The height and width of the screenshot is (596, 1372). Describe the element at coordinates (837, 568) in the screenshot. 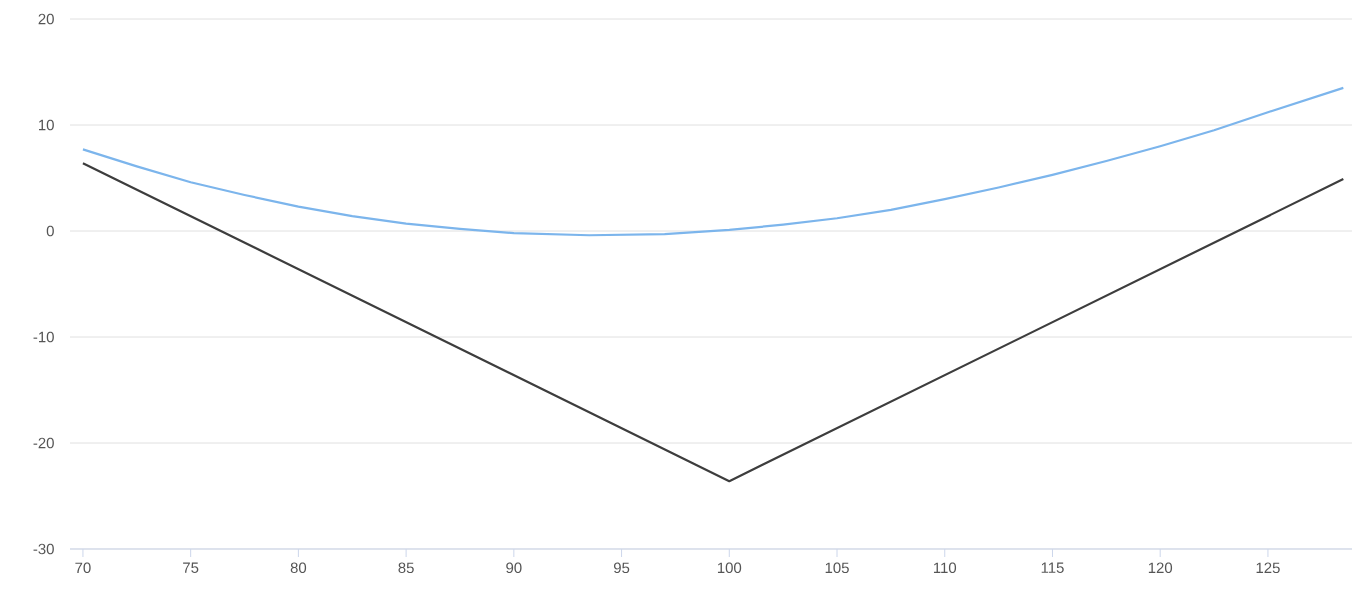

I see `x-tick-label: 105` at that location.